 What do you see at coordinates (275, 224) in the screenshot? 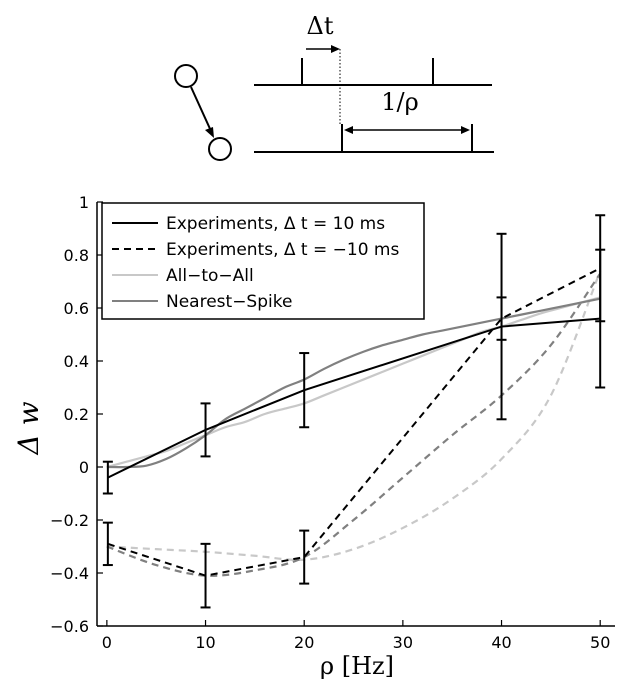
I see `legend-label: Experiments, Δ t = 10 ms` at bounding box center [275, 224].